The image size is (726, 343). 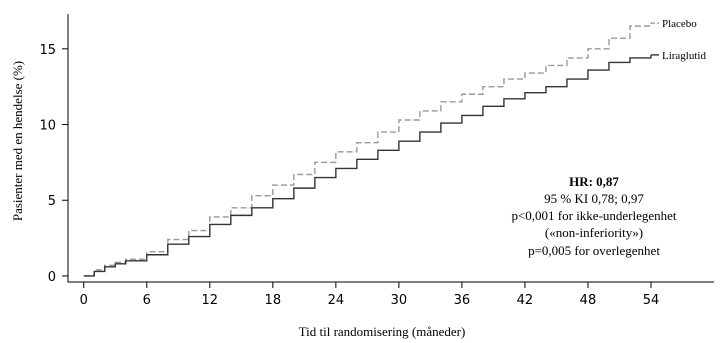 I want to click on x-tick-label: 24, so click(x=336, y=300).